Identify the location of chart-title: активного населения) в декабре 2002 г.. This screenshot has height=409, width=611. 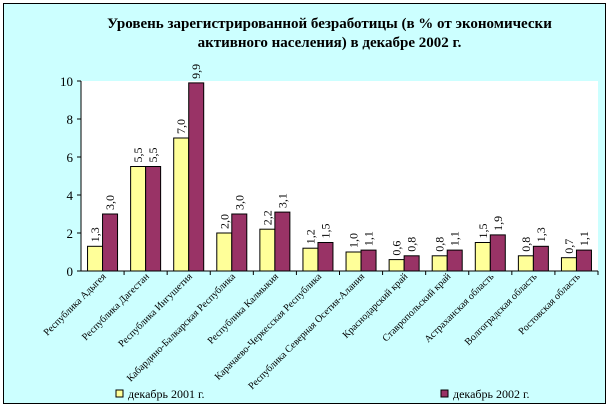
(330, 43).